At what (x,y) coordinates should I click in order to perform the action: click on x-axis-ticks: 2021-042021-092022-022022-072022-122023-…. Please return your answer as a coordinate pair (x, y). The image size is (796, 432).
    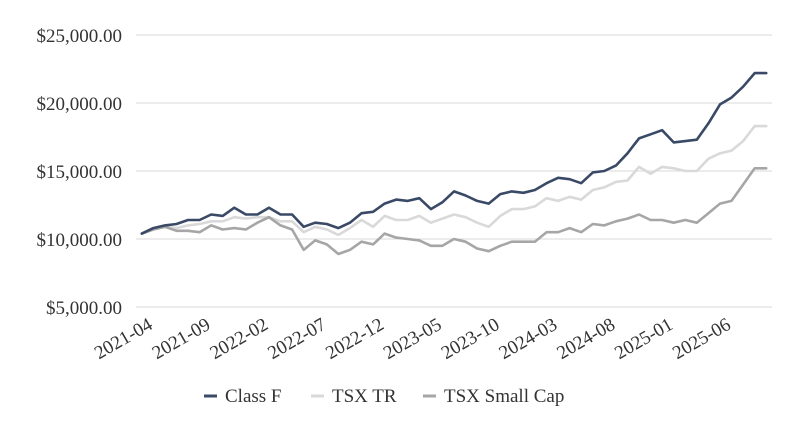
    Looking at the image, I should click on (413, 339).